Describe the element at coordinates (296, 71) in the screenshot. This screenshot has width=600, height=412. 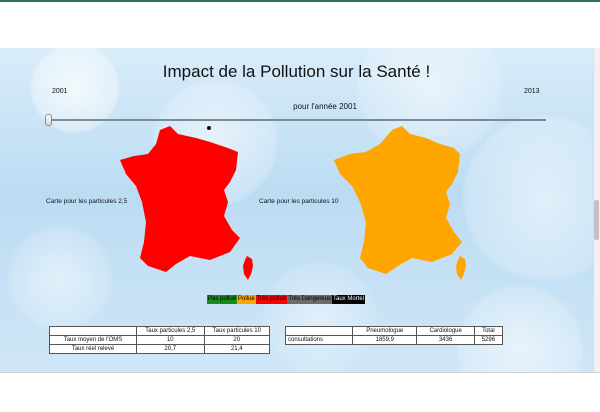
I see `page-title: Impact de la Pollution sur la Santé !` at that location.